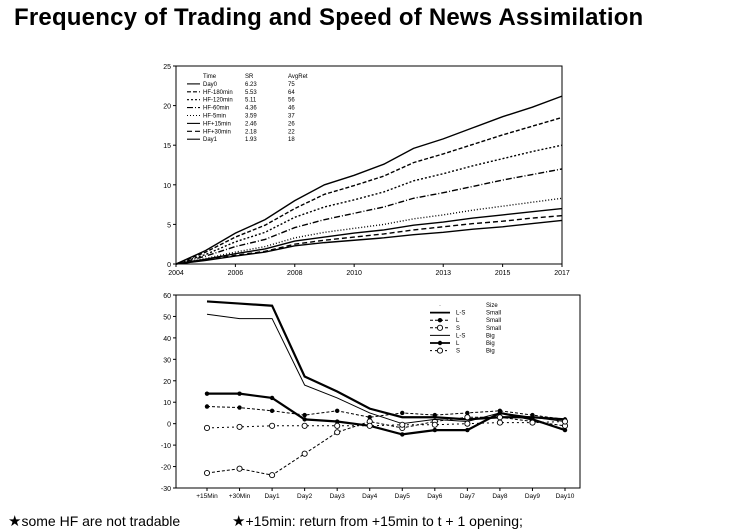  I want to click on legend-series-name: Day0, so click(210, 85).